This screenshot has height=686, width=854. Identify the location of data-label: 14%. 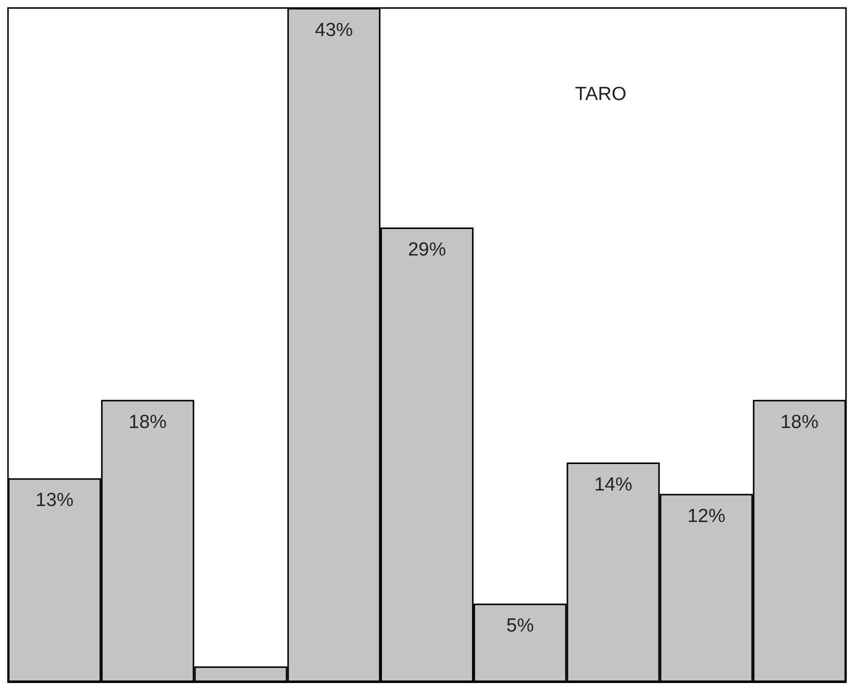
(613, 485).